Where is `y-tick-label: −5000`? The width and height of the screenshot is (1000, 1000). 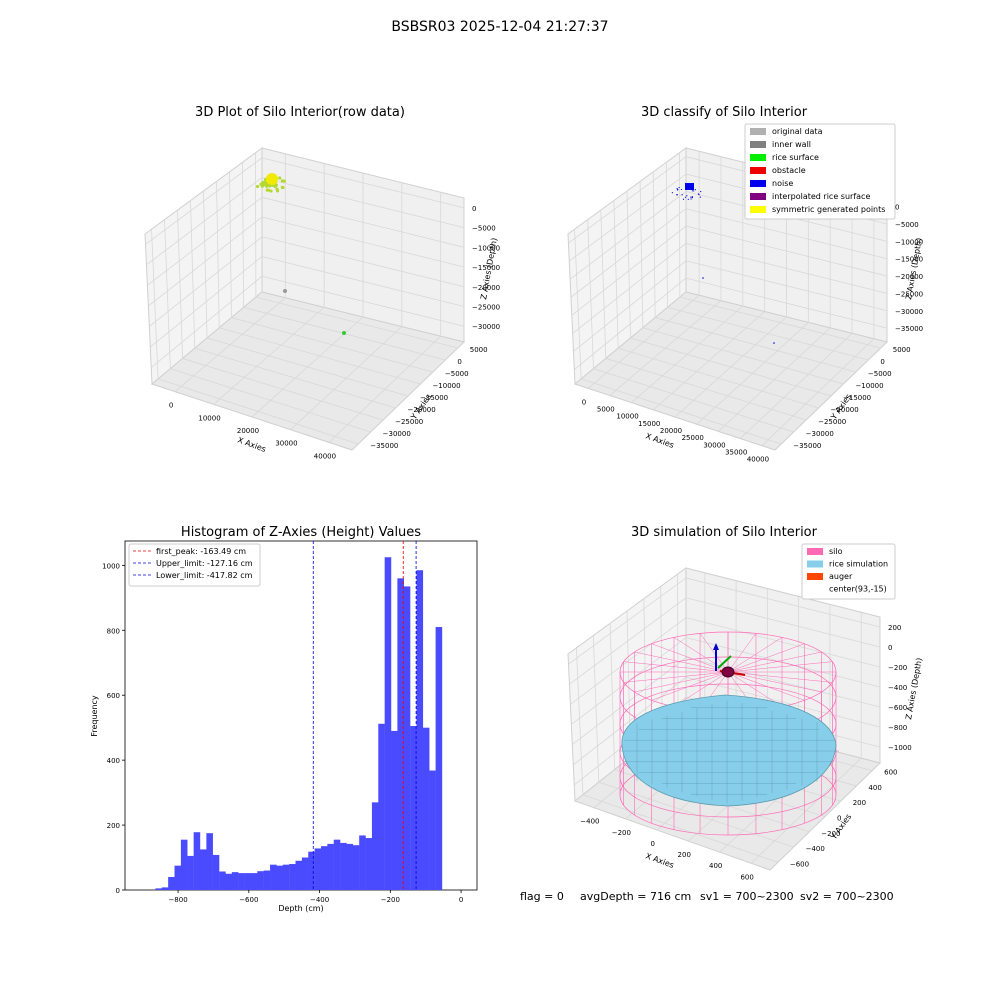 y-tick-label: −5000 is located at coordinates (880, 374).